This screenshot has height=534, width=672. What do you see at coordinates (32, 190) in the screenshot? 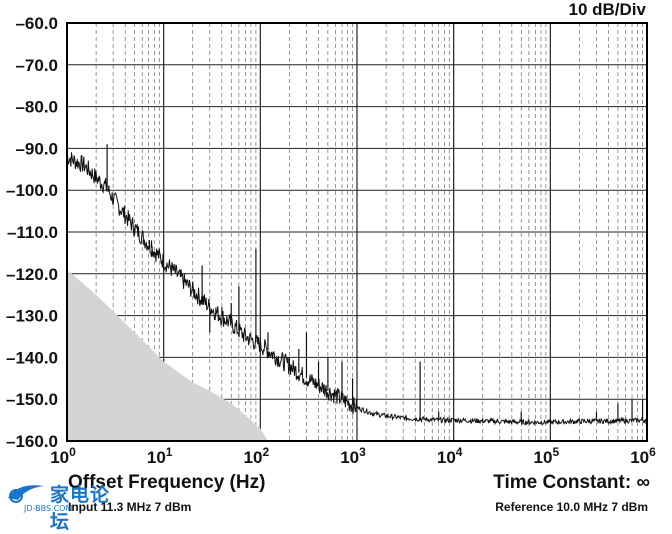
I see `y-tick-label: –100.0` at bounding box center [32, 190].